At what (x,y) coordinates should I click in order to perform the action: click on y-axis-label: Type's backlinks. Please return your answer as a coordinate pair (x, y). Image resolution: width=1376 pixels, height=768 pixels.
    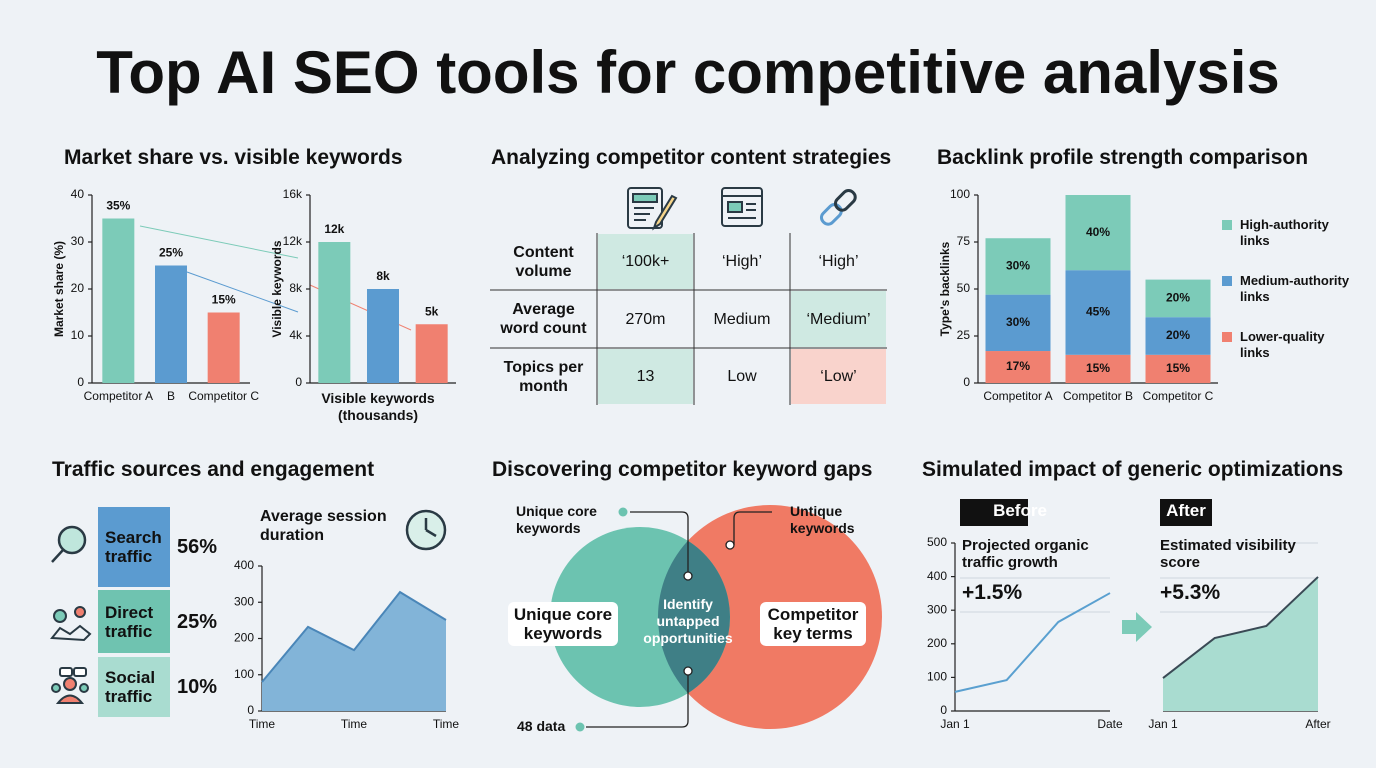
    Looking at the image, I should click on (945, 288).